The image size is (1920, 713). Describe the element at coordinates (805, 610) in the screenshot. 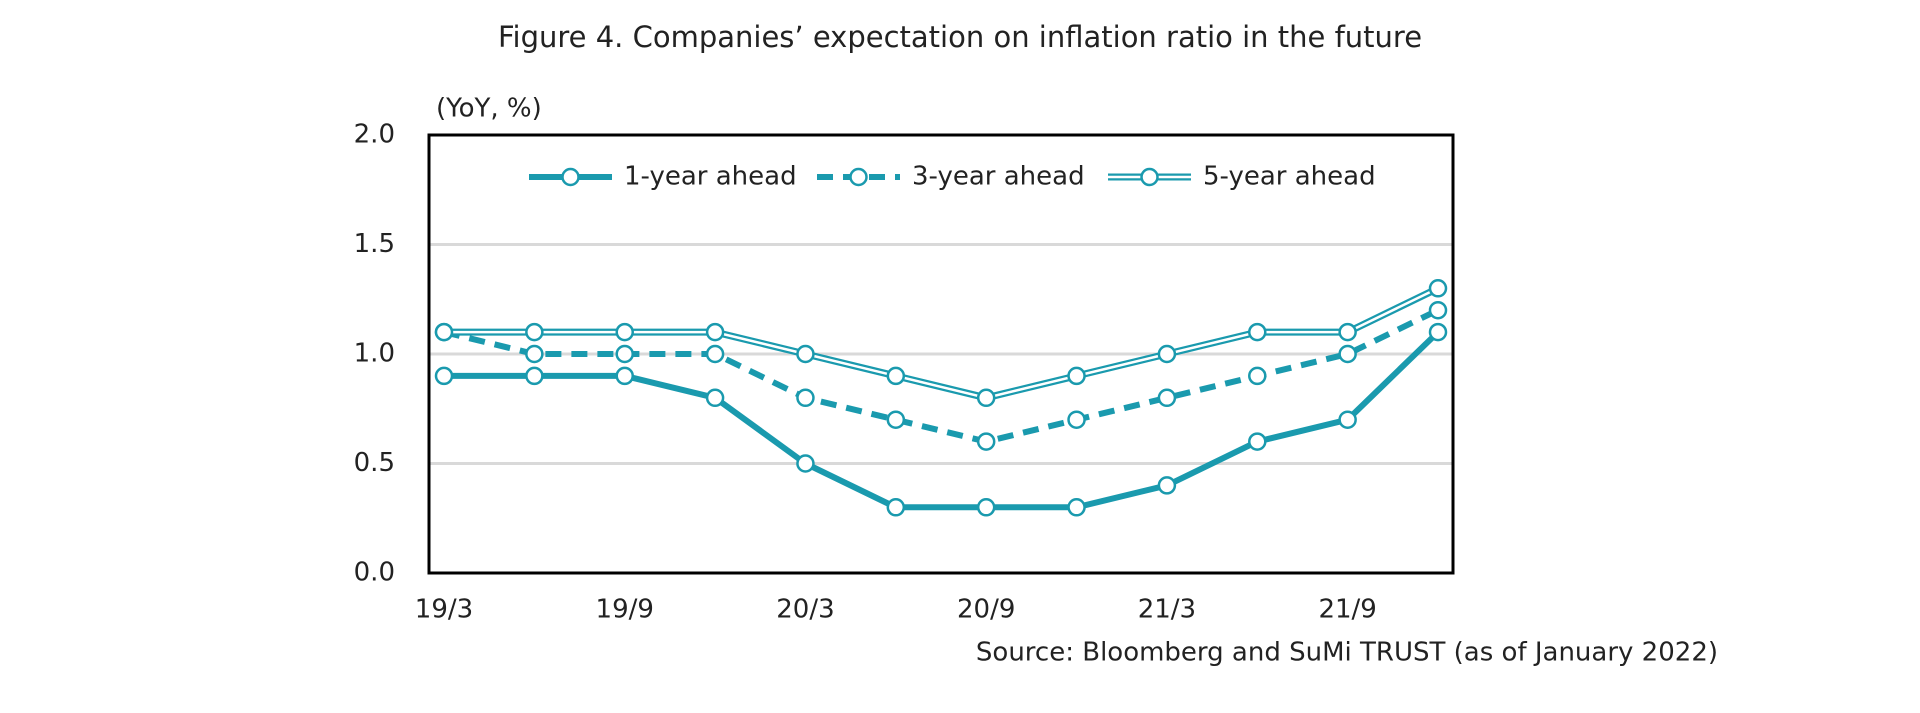

I see `x-tick-label: 20/3` at that location.